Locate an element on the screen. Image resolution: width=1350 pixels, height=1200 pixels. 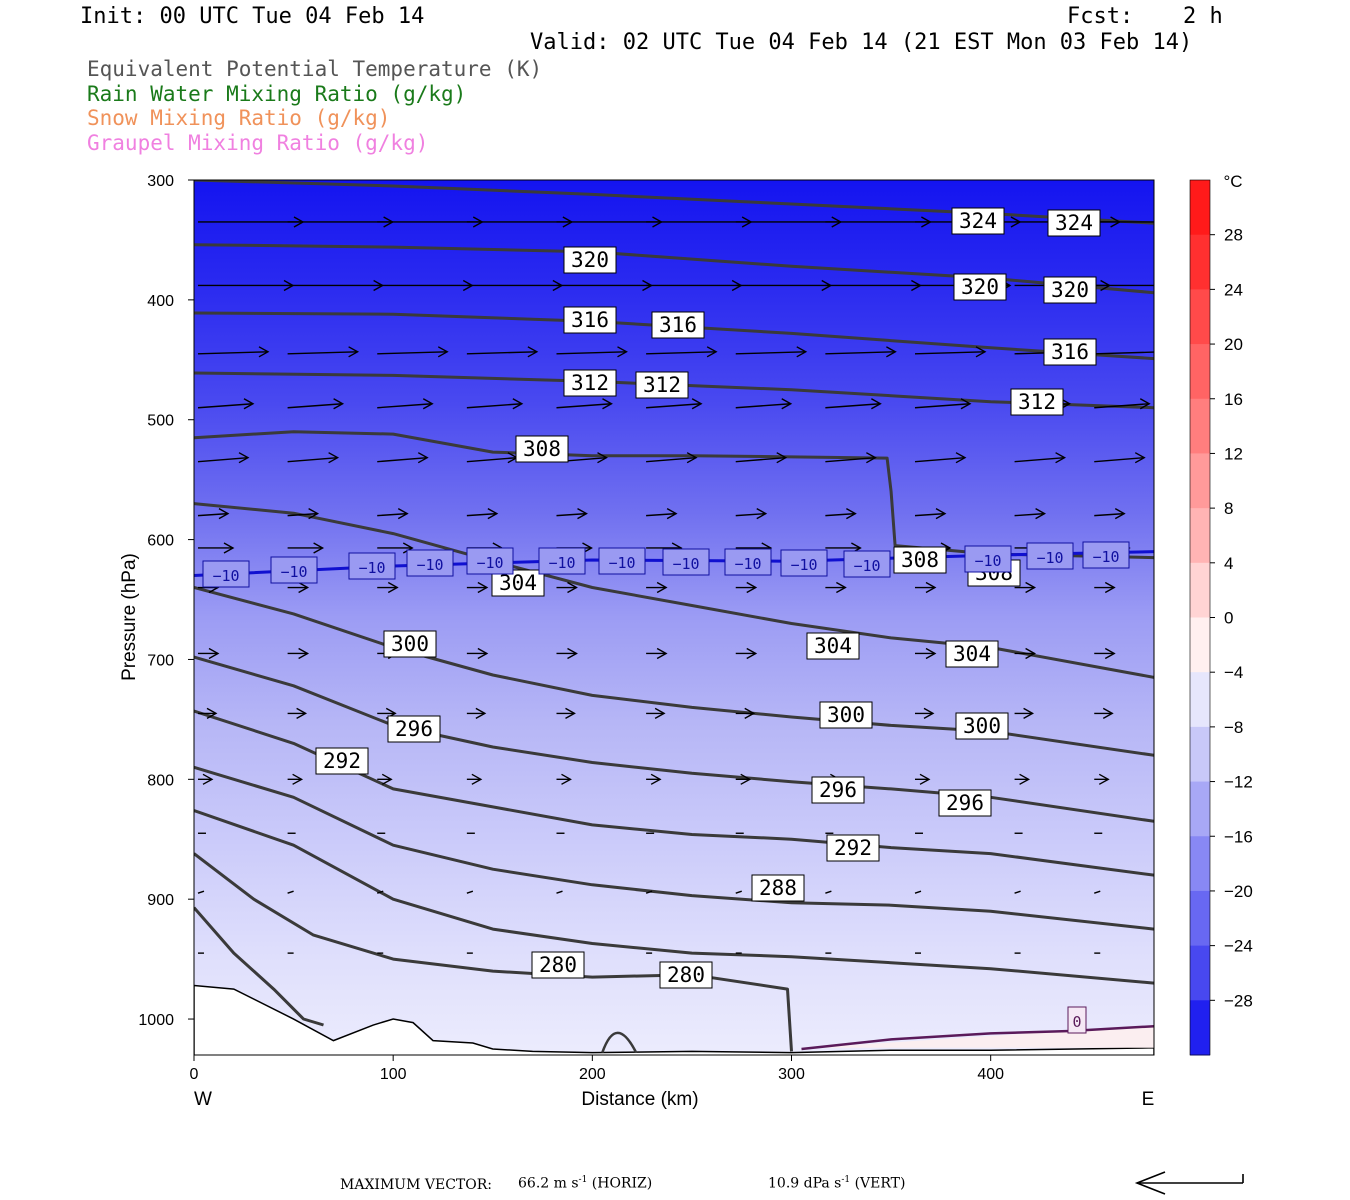
x-tick-label: 100 is located at coordinates (393, 1074).